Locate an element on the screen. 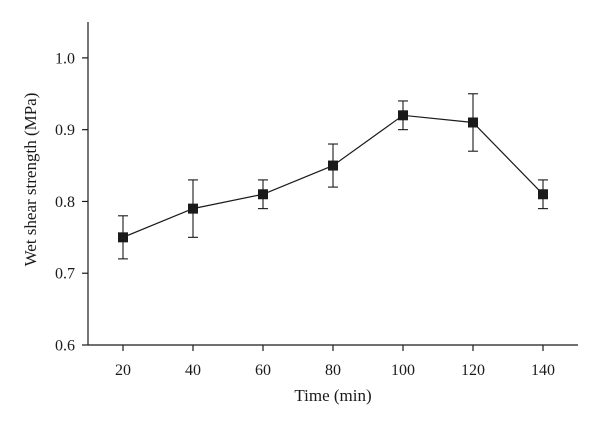  x-tick-label: 60 is located at coordinates (263, 370).